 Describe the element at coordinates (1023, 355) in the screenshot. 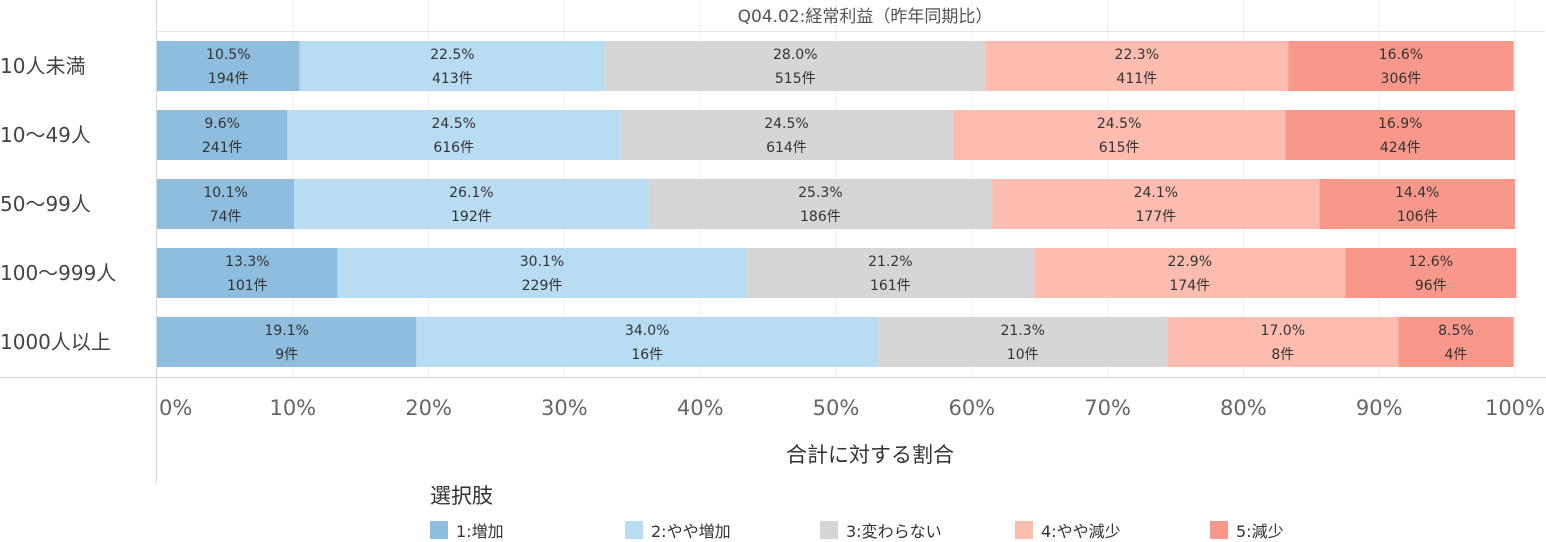

I see `data-label-count: 10件` at that location.